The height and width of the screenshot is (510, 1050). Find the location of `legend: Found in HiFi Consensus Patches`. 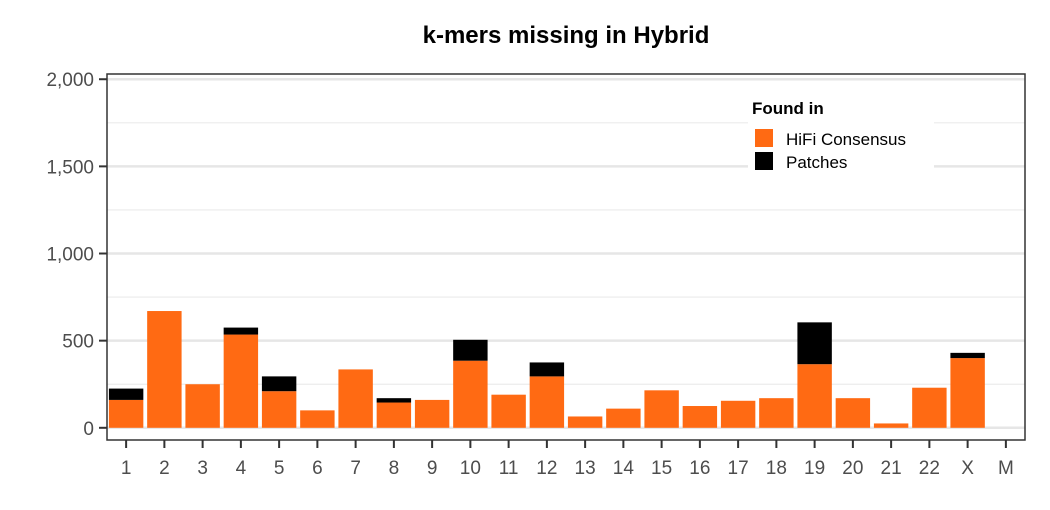

legend: Found in HiFi Consensus Patches is located at coordinates (841, 134).